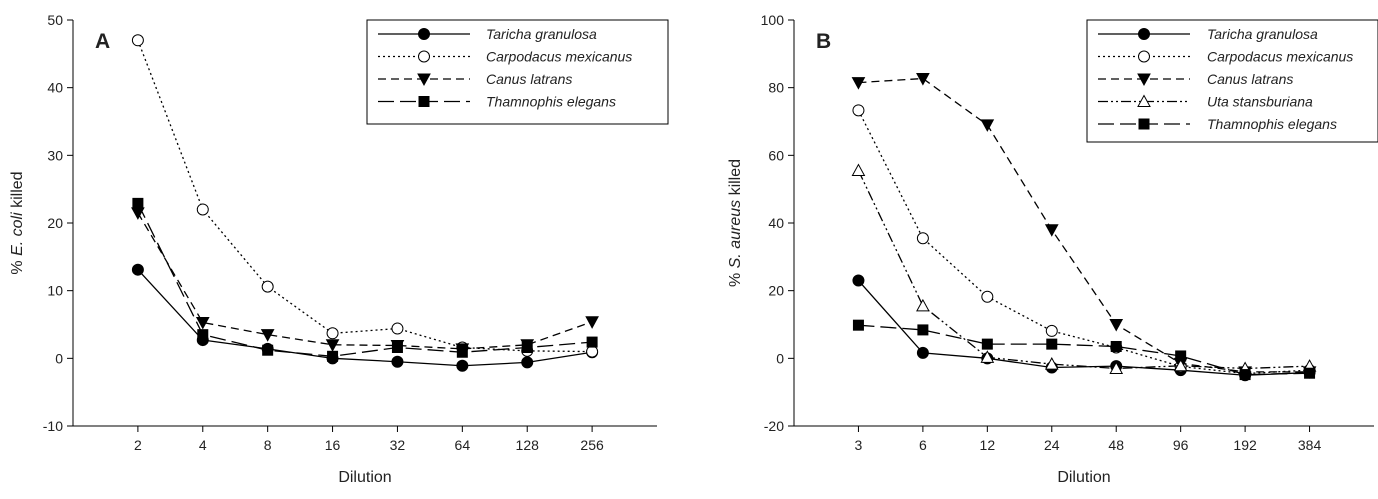  What do you see at coordinates (1245, 445) in the screenshot?
I see `x-tick-label: 192` at bounding box center [1245, 445].